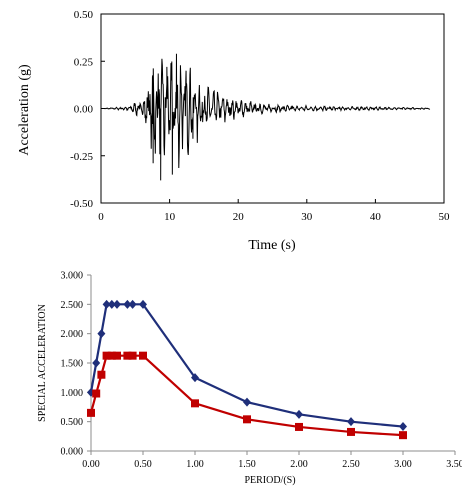 The height and width of the screenshot is (489, 462). What do you see at coordinates (72, 334) in the screenshot?
I see `spectrum-y-tick-label: 2.000` at bounding box center [72, 334].